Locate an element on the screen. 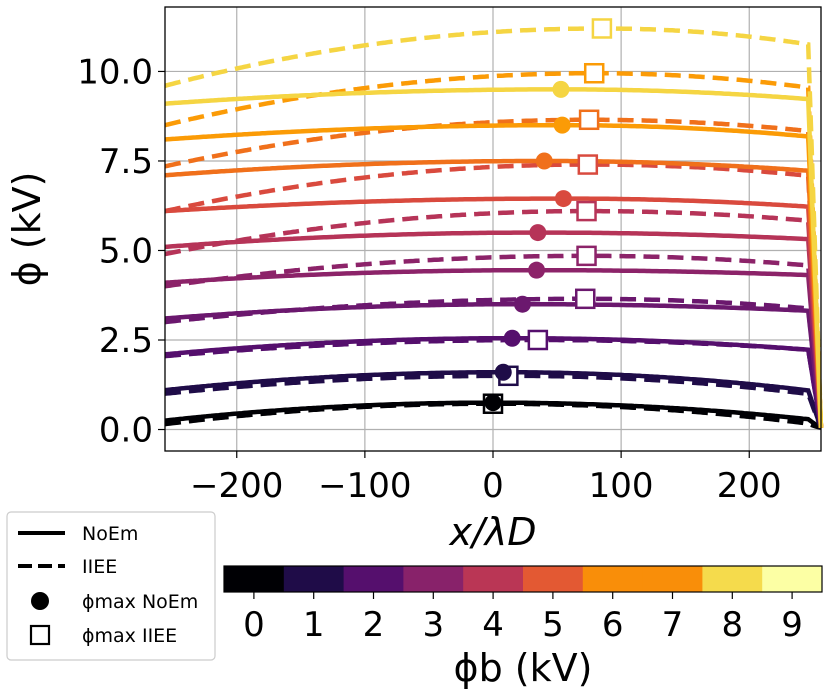 The height and width of the screenshot is (692, 830). legend-phimax-iiee-marker is located at coordinates (40, 635).